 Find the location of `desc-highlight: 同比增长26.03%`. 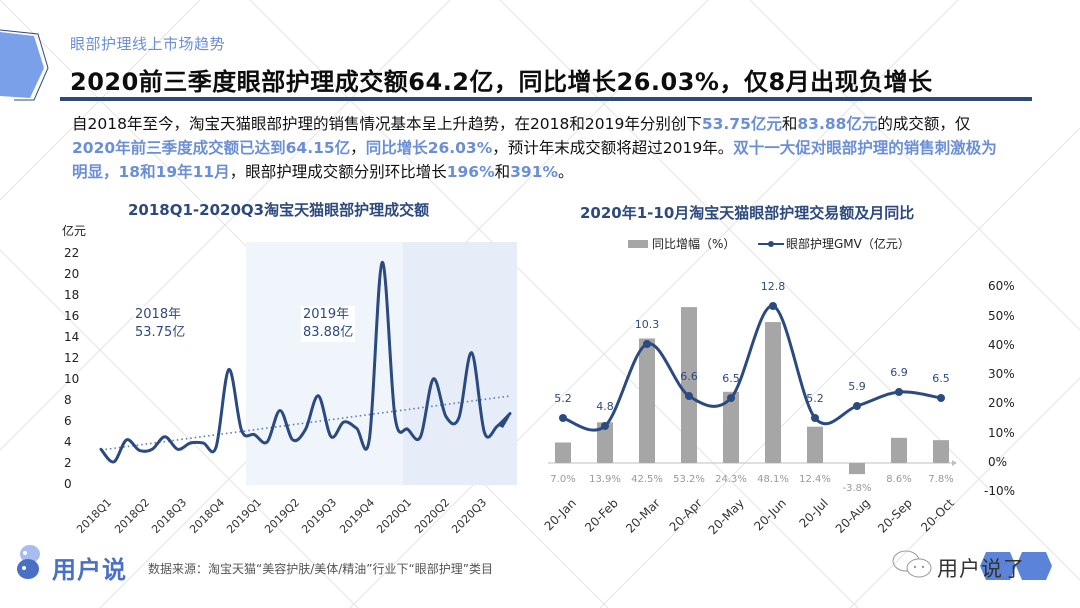

desc-highlight: 同比增长26.03% is located at coordinates (429, 148).